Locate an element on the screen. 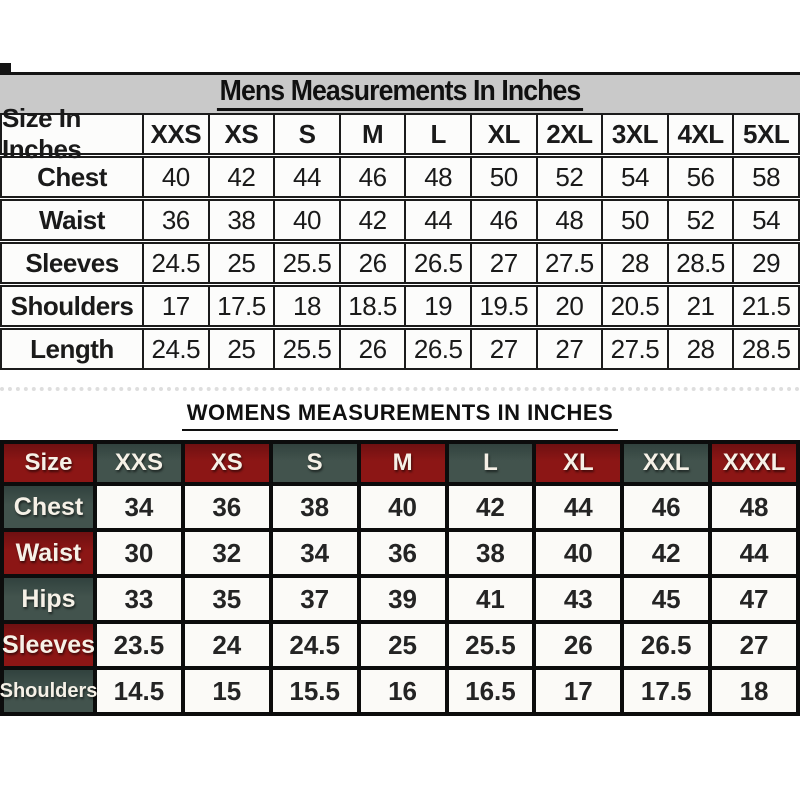 This screenshot has height=800, width=800. womens-header-cell: XL is located at coordinates (578, 463).